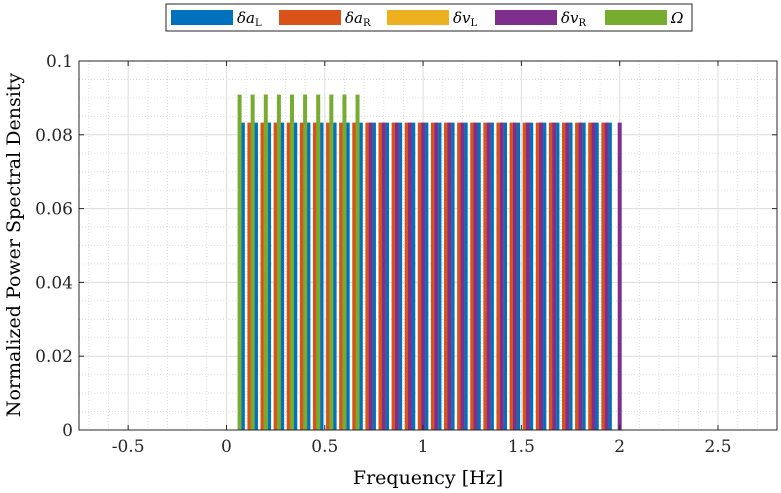 This screenshot has width=781, height=493. Describe the element at coordinates (249, 19) in the screenshot. I see `legend-label: δaL` at that location.